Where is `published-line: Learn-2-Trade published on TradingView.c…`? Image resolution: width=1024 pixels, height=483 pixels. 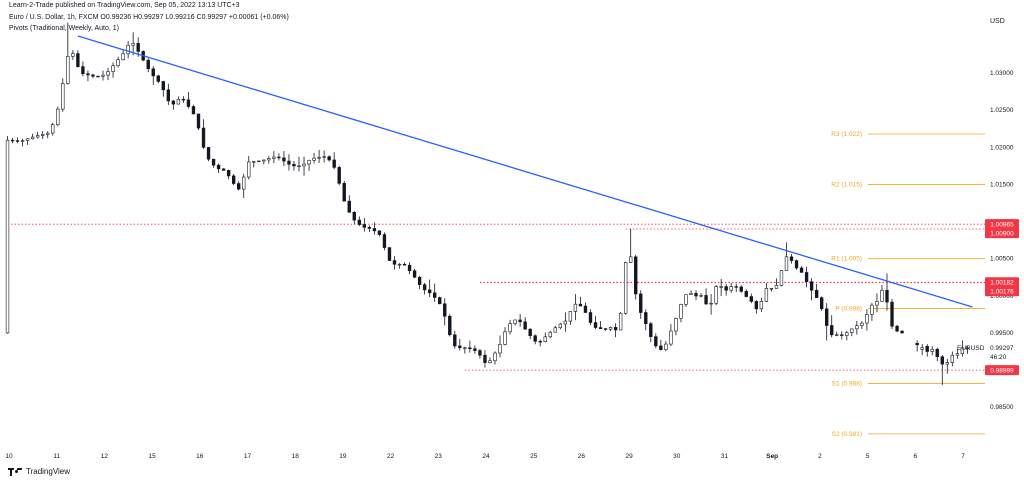
published-line: Learn-2-Trade published on TradingView.c… is located at coordinates (124, 5).